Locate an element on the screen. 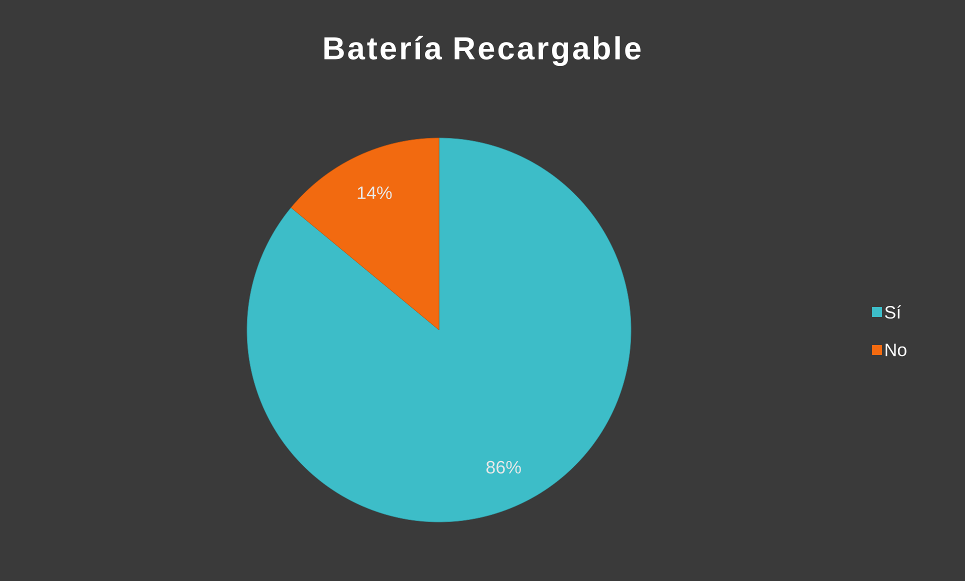 This screenshot has height=581, width=965. data-label: 86% is located at coordinates (503, 467).